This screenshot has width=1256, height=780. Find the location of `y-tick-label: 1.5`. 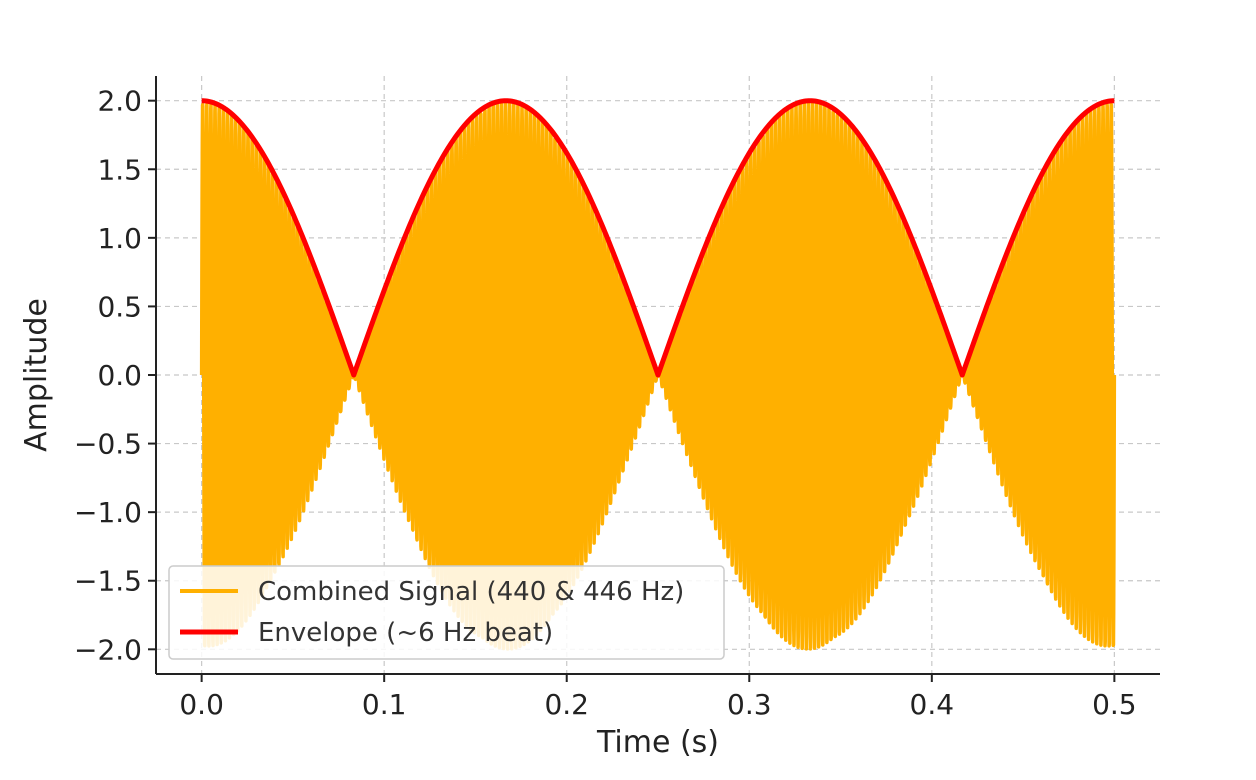

y-tick-label: 1.5 is located at coordinates (119, 169).